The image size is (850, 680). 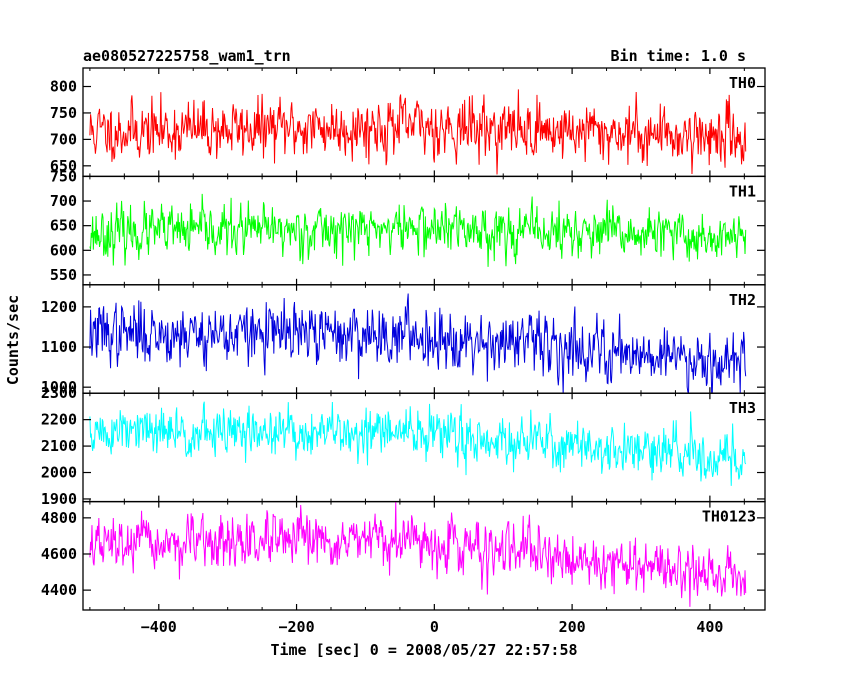 I want to click on y-tick-label: 1900, so click(x=59, y=499).